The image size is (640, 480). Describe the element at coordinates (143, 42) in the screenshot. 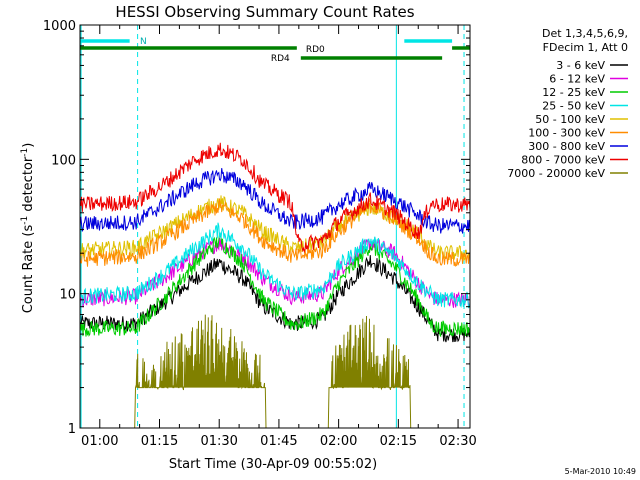

I see `state-bar-label-n: N` at that location.